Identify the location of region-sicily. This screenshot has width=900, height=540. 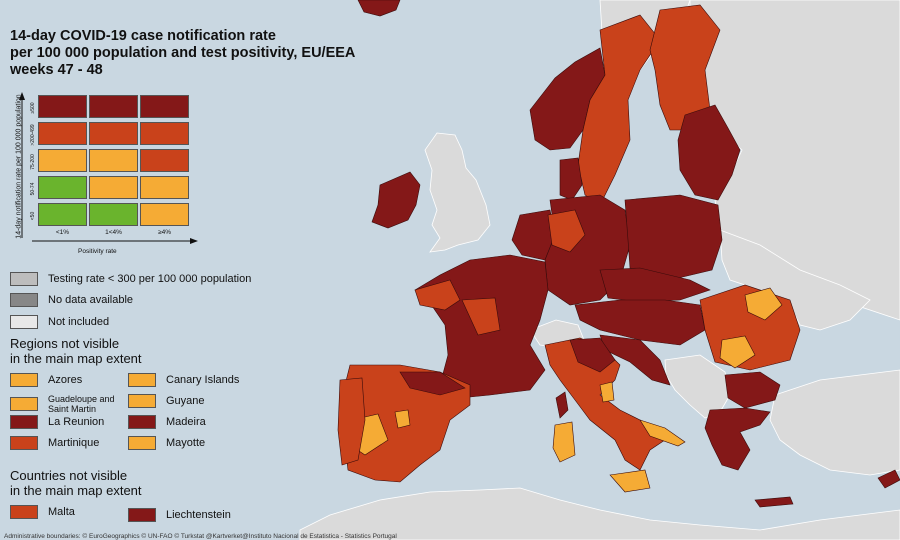
(630, 481).